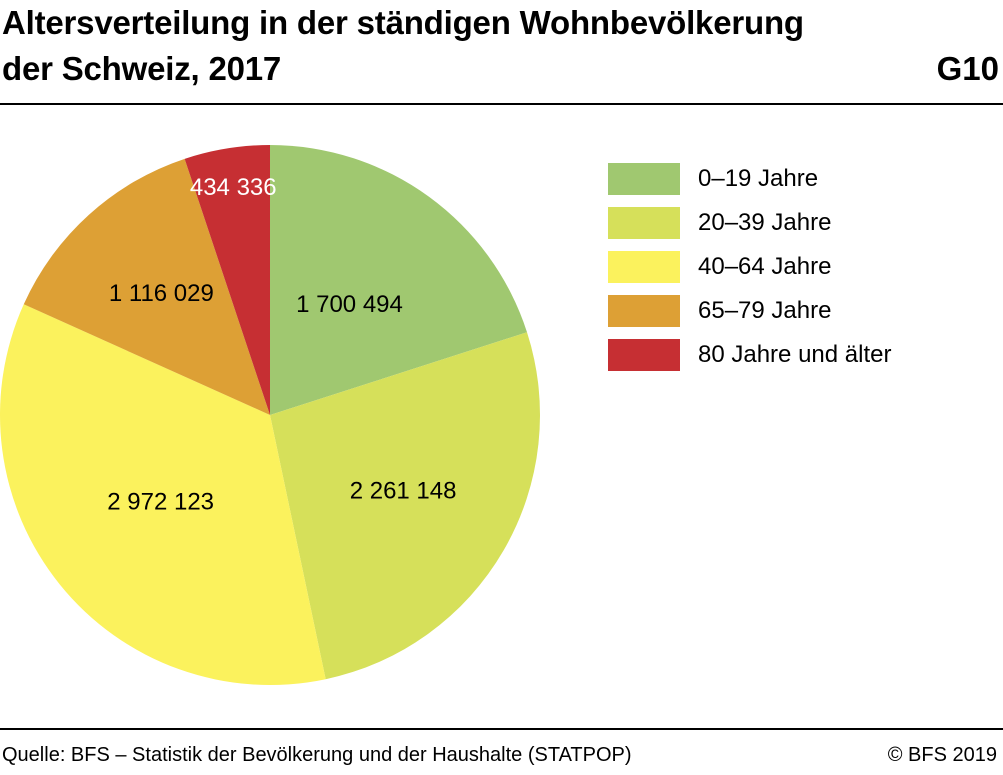 The image size is (1003, 775). Describe the element at coordinates (795, 354) in the screenshot. I see `legend-label: 80 Jahre und älter` at that location.